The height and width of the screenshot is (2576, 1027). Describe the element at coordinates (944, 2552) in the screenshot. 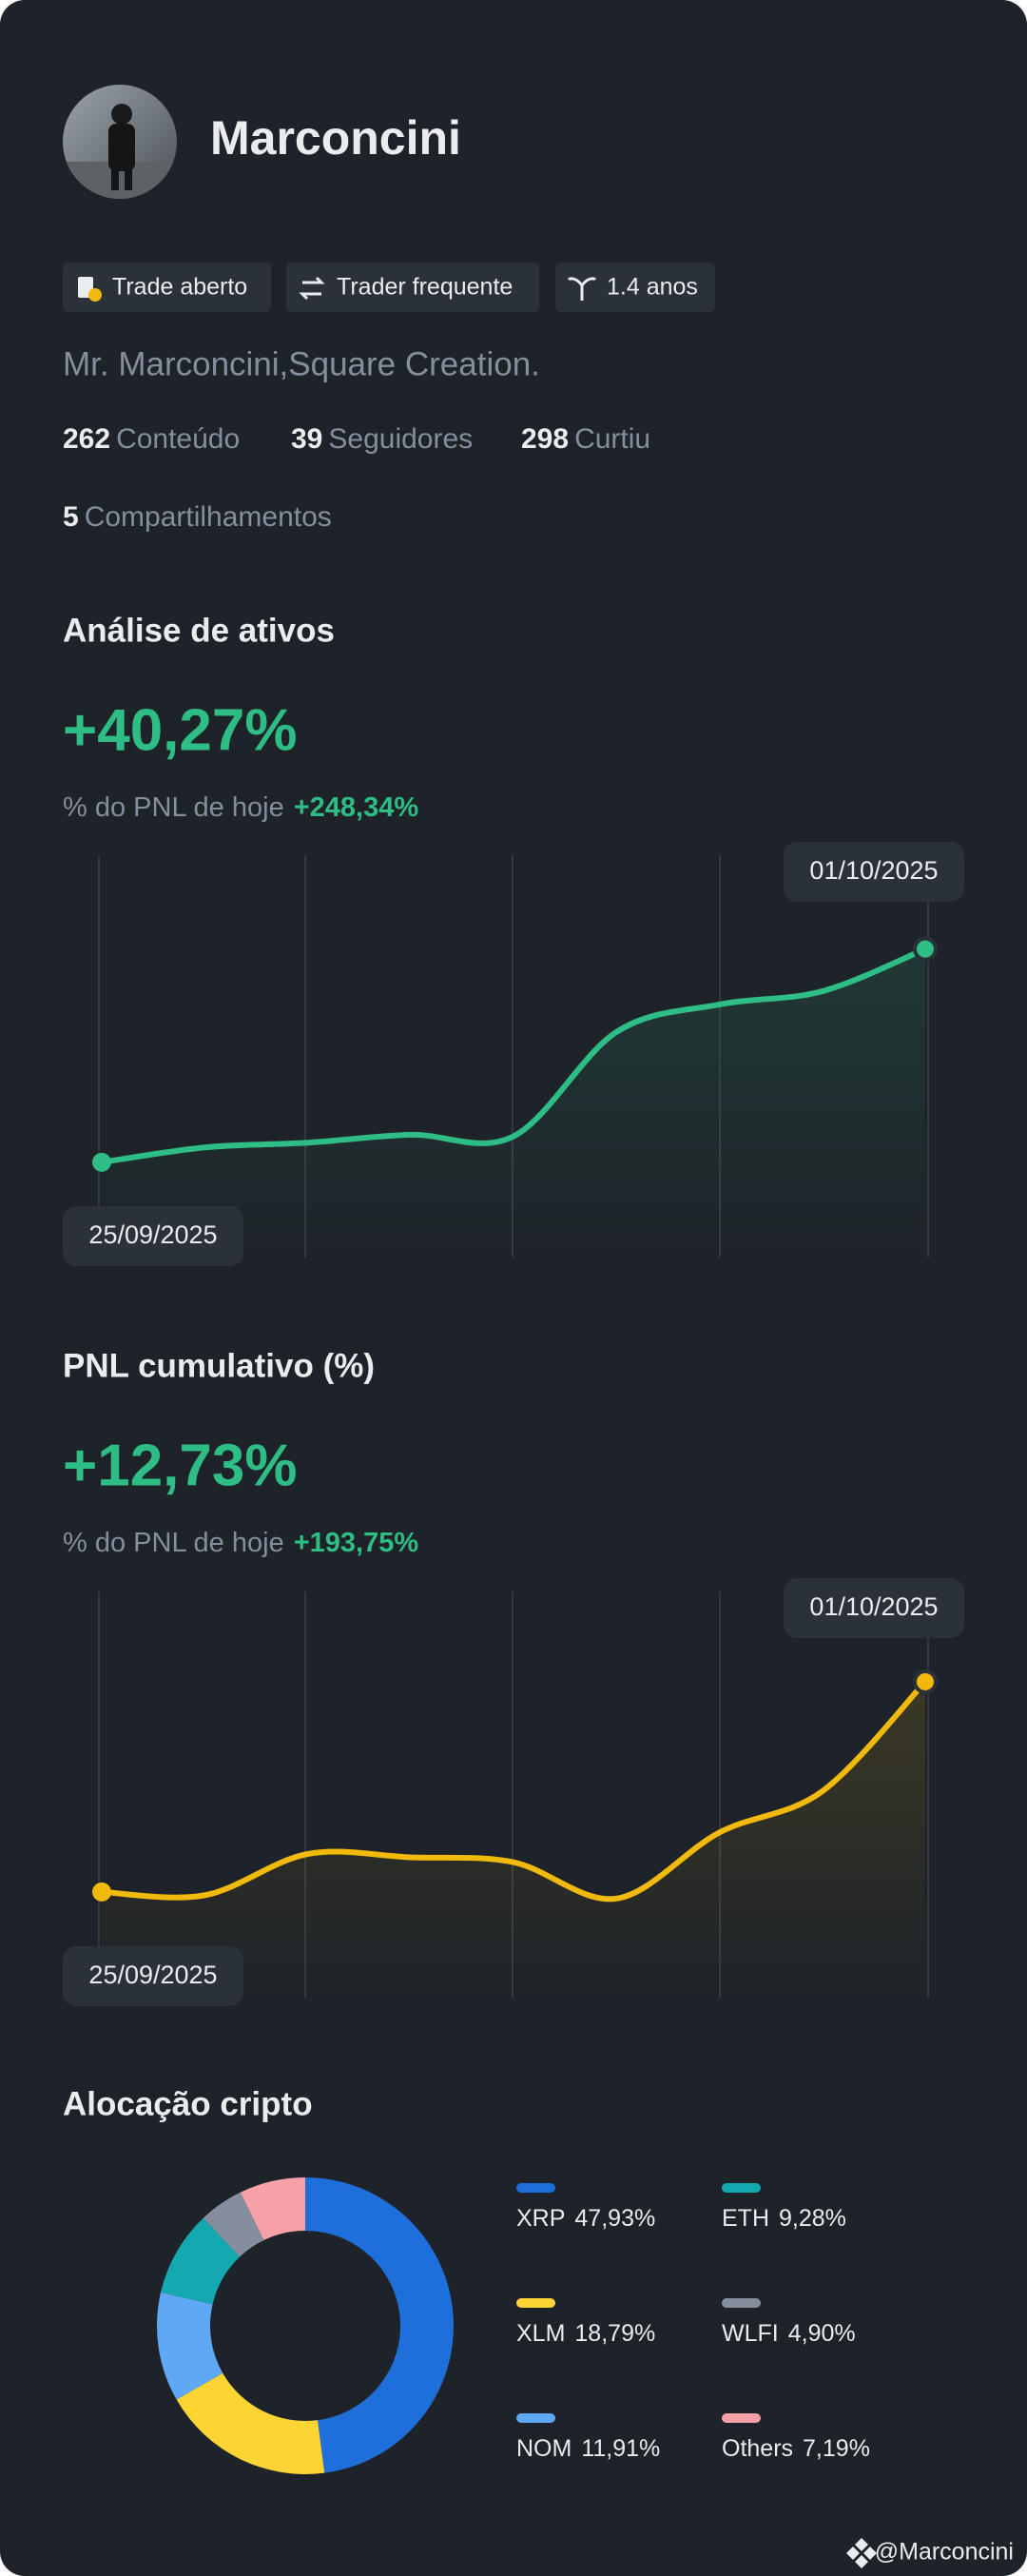

I see `footer-handle: @Marconcini` at that location.